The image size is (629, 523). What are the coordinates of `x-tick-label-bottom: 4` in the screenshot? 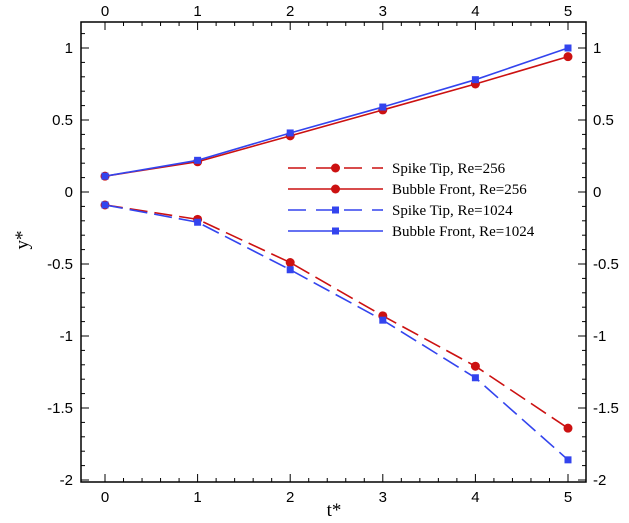 It's located at (475, 497).